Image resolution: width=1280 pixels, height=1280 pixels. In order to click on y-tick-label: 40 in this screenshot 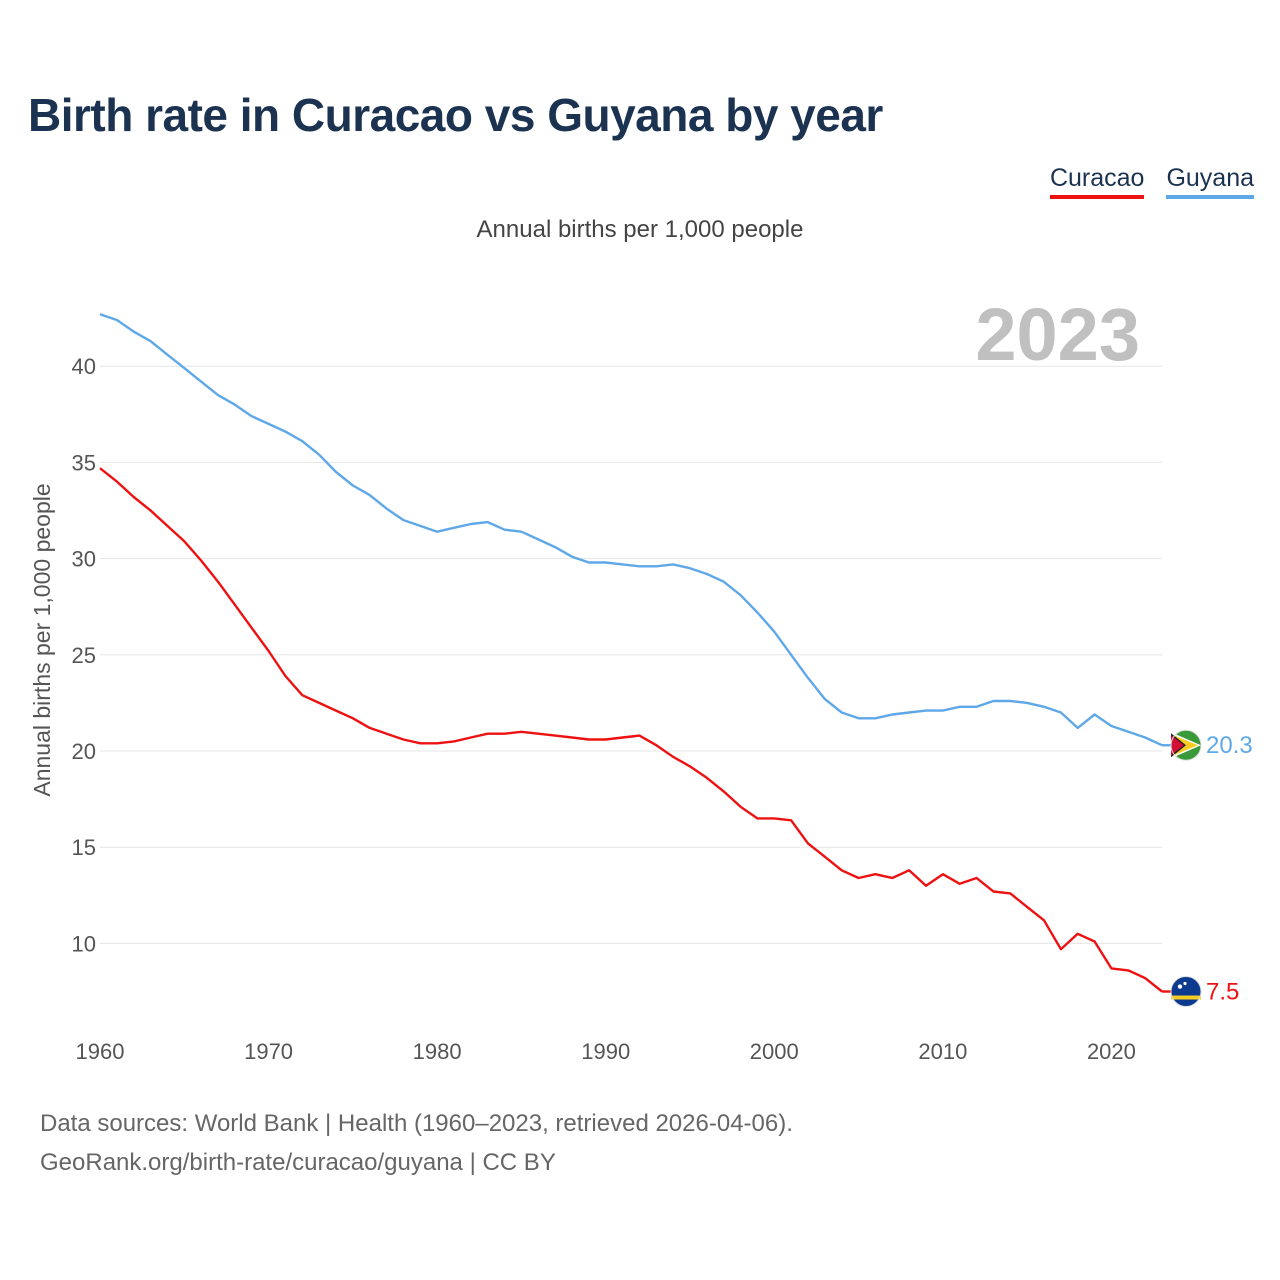, I will do `click(84, 366)`.